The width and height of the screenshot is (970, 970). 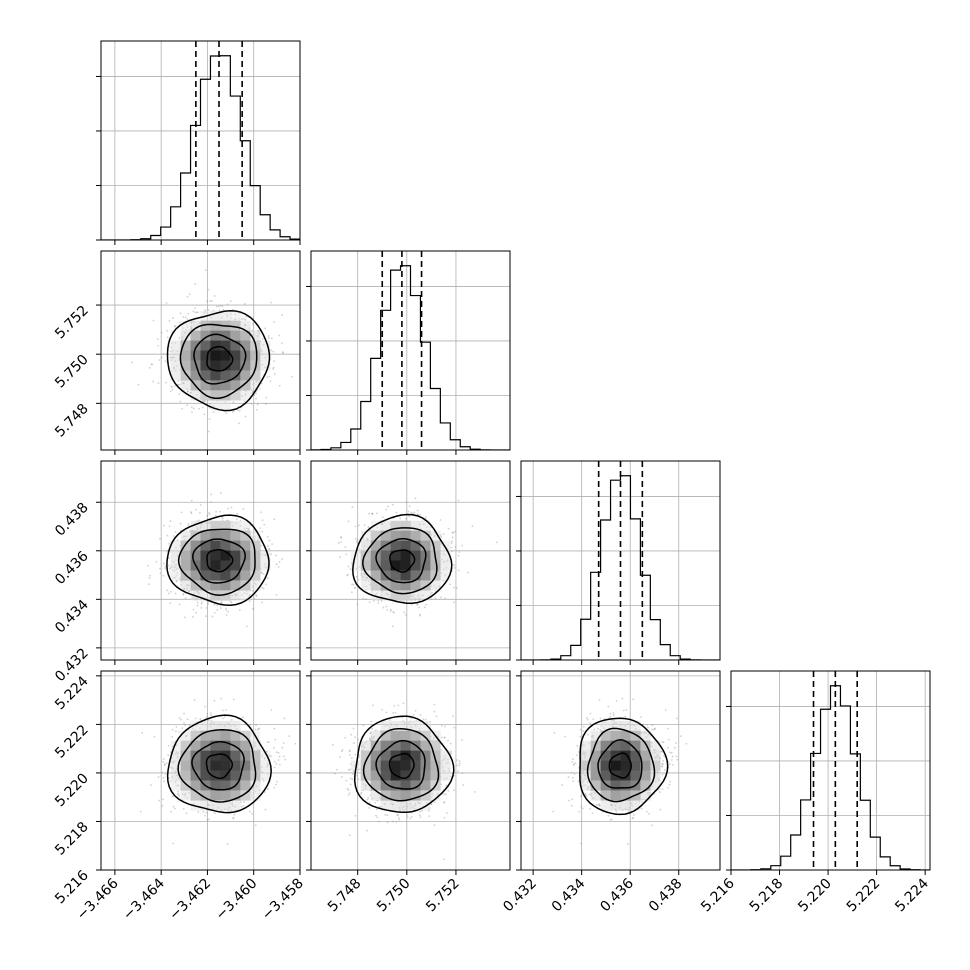 What do you see at coordinates (72, 323) in the screenshot?
I see `ytick-label-1-2: 5.752` at bounding box center [72, 323].